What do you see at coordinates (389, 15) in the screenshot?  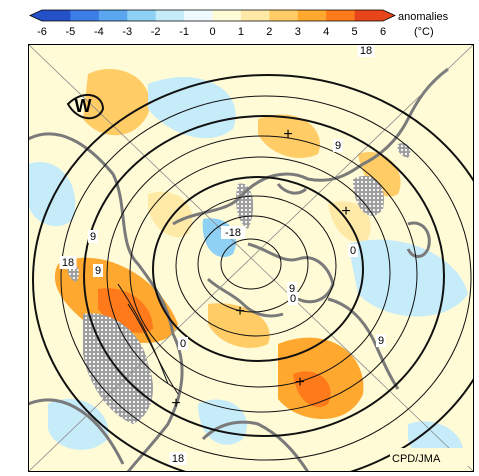 I see `colorbar-right-arrow` at bounding box center [389, 15].